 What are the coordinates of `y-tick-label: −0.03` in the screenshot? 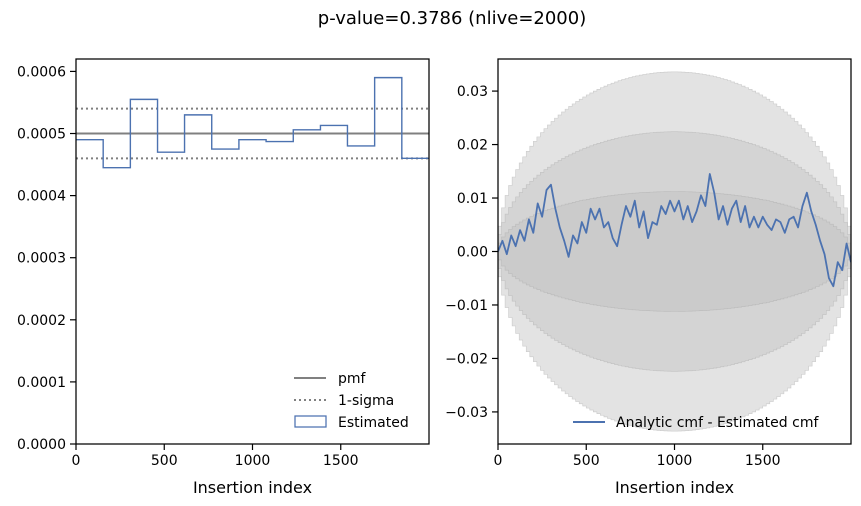 It's located at (466, 413).